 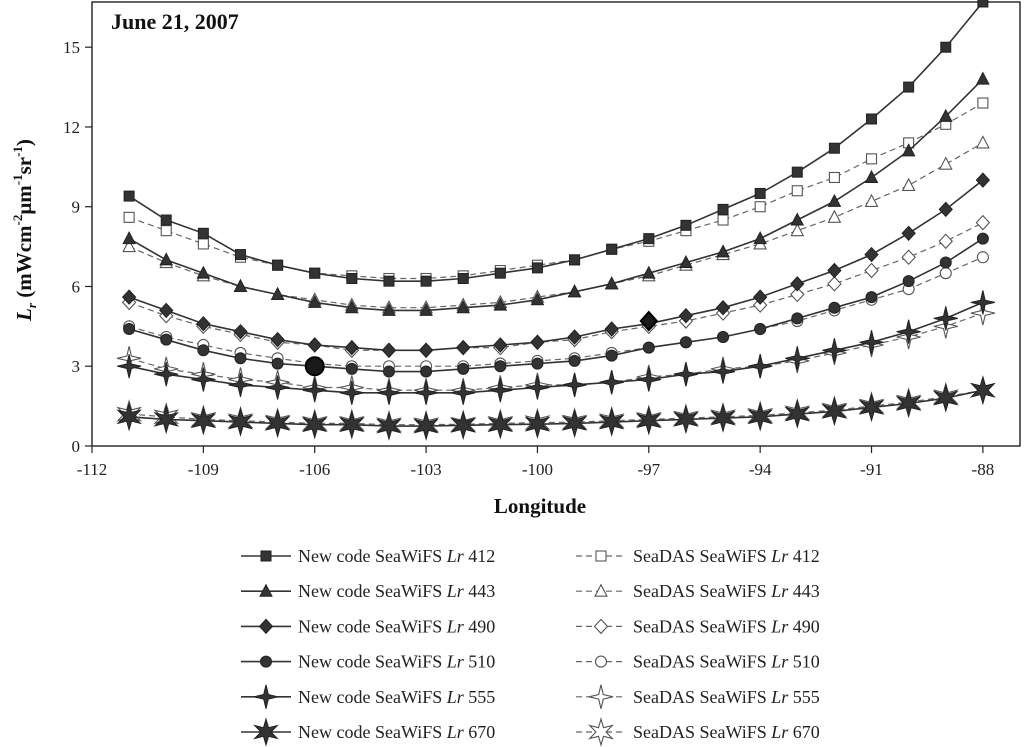 I want to click on y-tick-label: 6, so click(x=76, y=286).